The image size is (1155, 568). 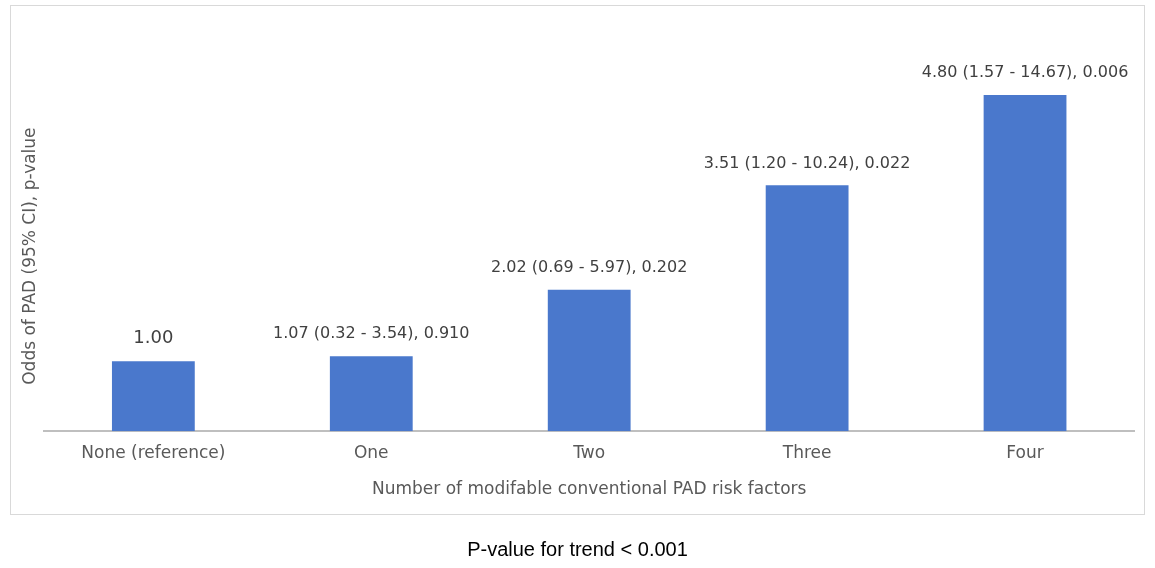 I want to click on x-tick-label: None (reference), so click(x=153, y=451).